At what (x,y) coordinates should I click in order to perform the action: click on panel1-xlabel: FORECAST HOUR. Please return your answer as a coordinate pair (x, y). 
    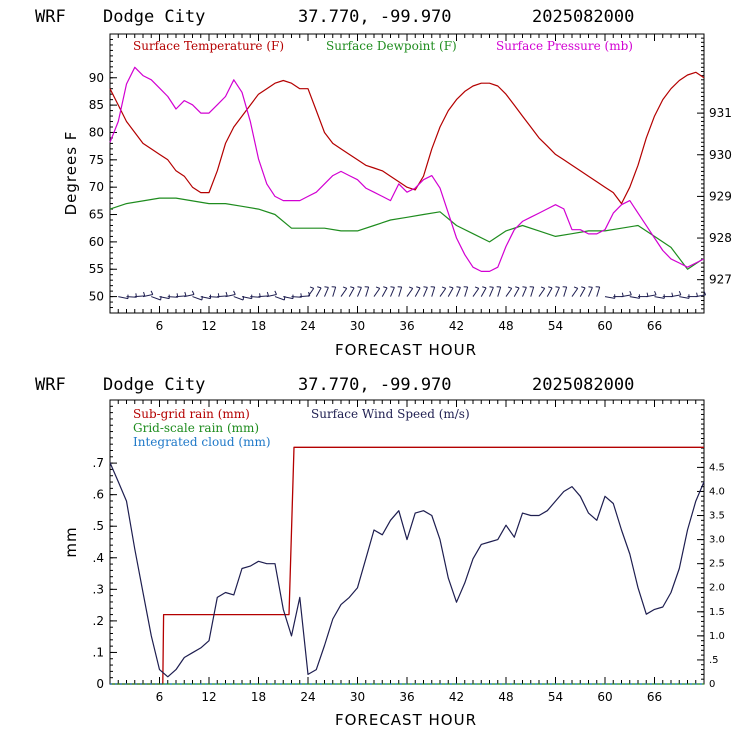
    Looking at the image, I should click on (406, 350).